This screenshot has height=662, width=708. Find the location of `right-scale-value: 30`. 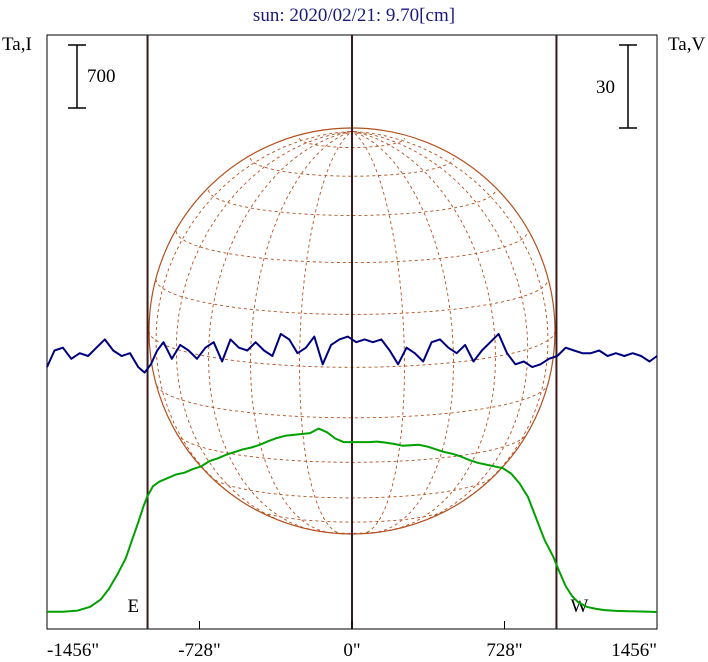

right-scale-value: 30 is located at coordinates (605, 87).